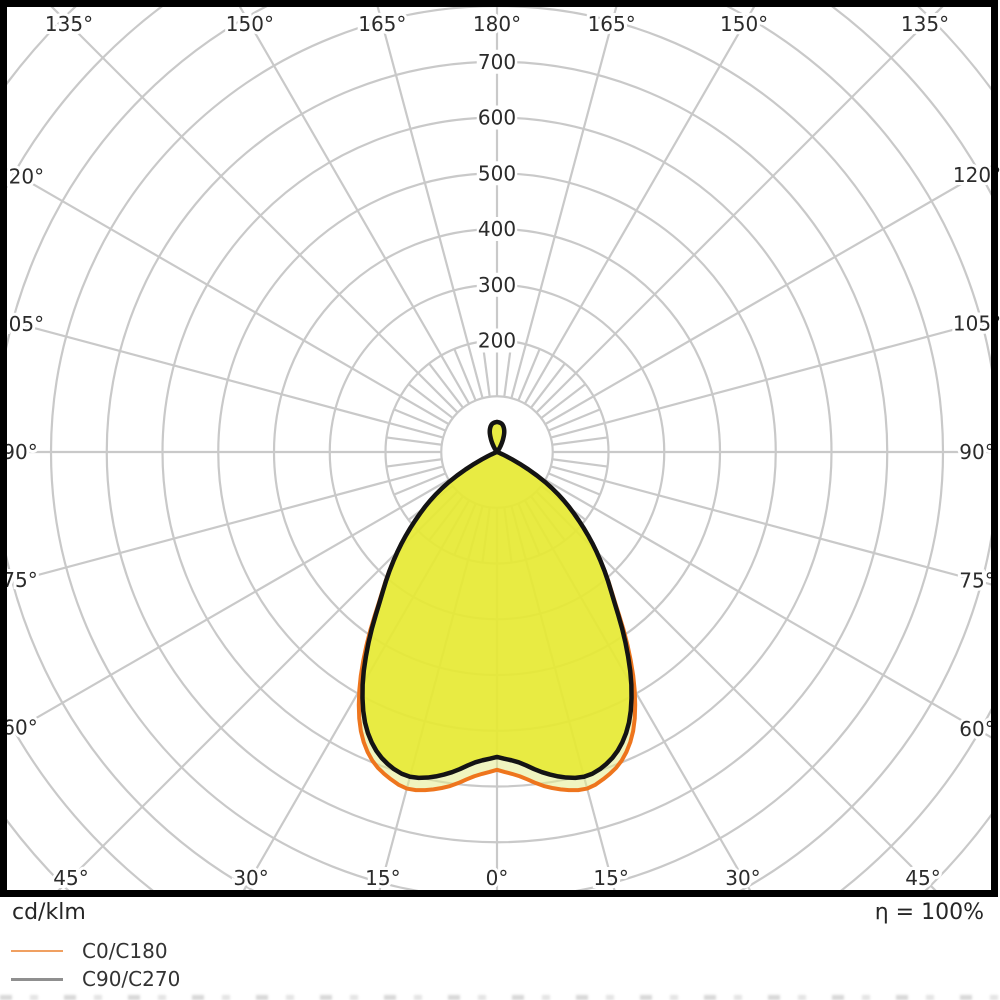 Image resolution: width=1000 pixels, height=1000 pixels. Describe the element at coordinates (37, 979) in the screenshot. I see `legend-line-c90-c270-icon` at that location.